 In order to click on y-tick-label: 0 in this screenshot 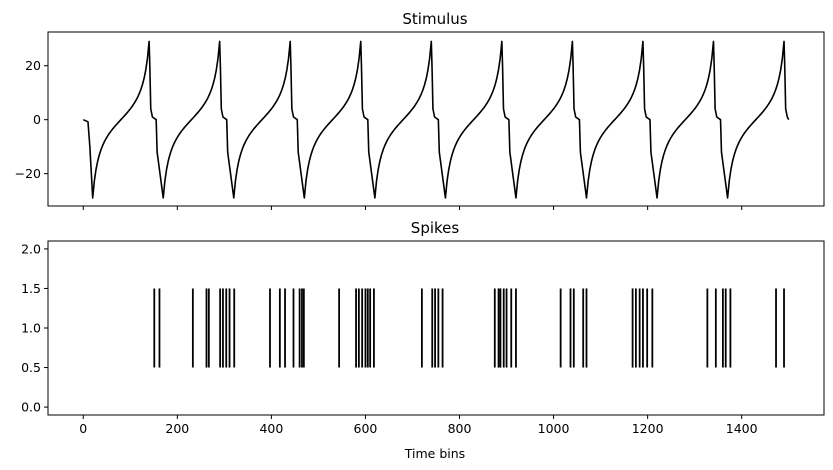, I will do `click(37, 119)`.